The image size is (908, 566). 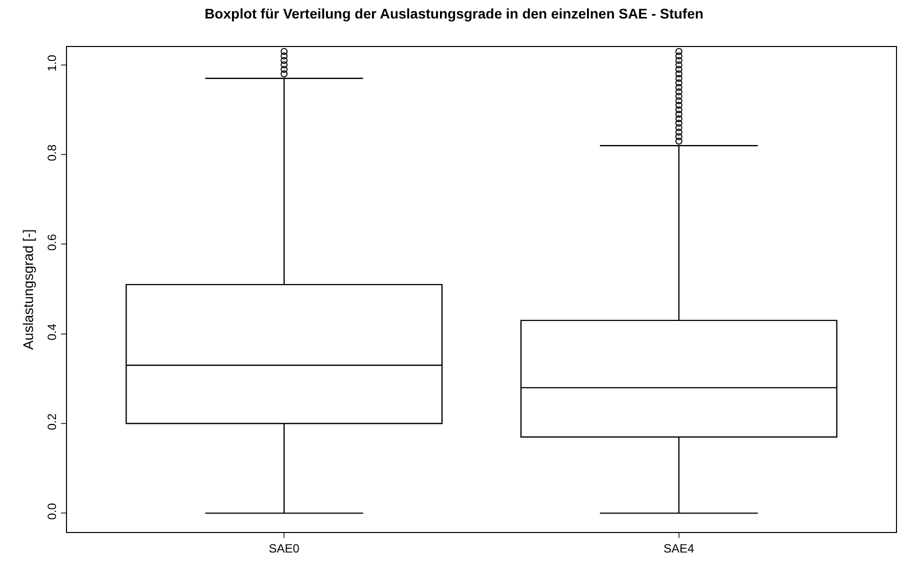 What do you see at coordinates (52, 242) in the screenshot?
I see `y-tick-label: 0.6` at bounding box center [52, 242].